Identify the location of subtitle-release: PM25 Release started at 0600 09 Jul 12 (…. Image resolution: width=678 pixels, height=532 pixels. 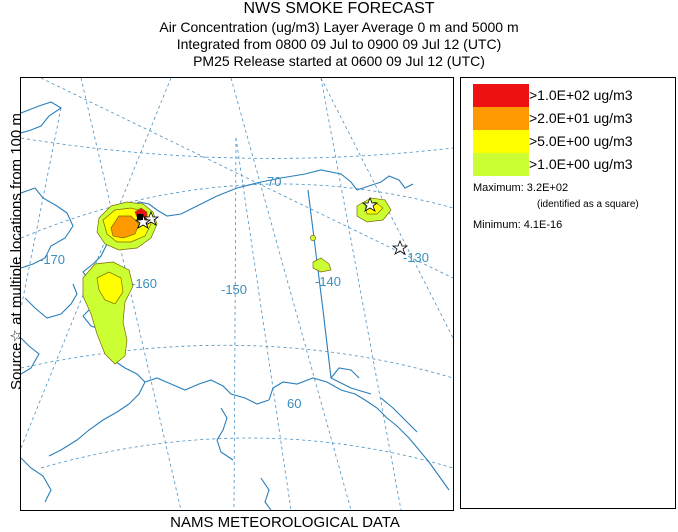
(339, 61).